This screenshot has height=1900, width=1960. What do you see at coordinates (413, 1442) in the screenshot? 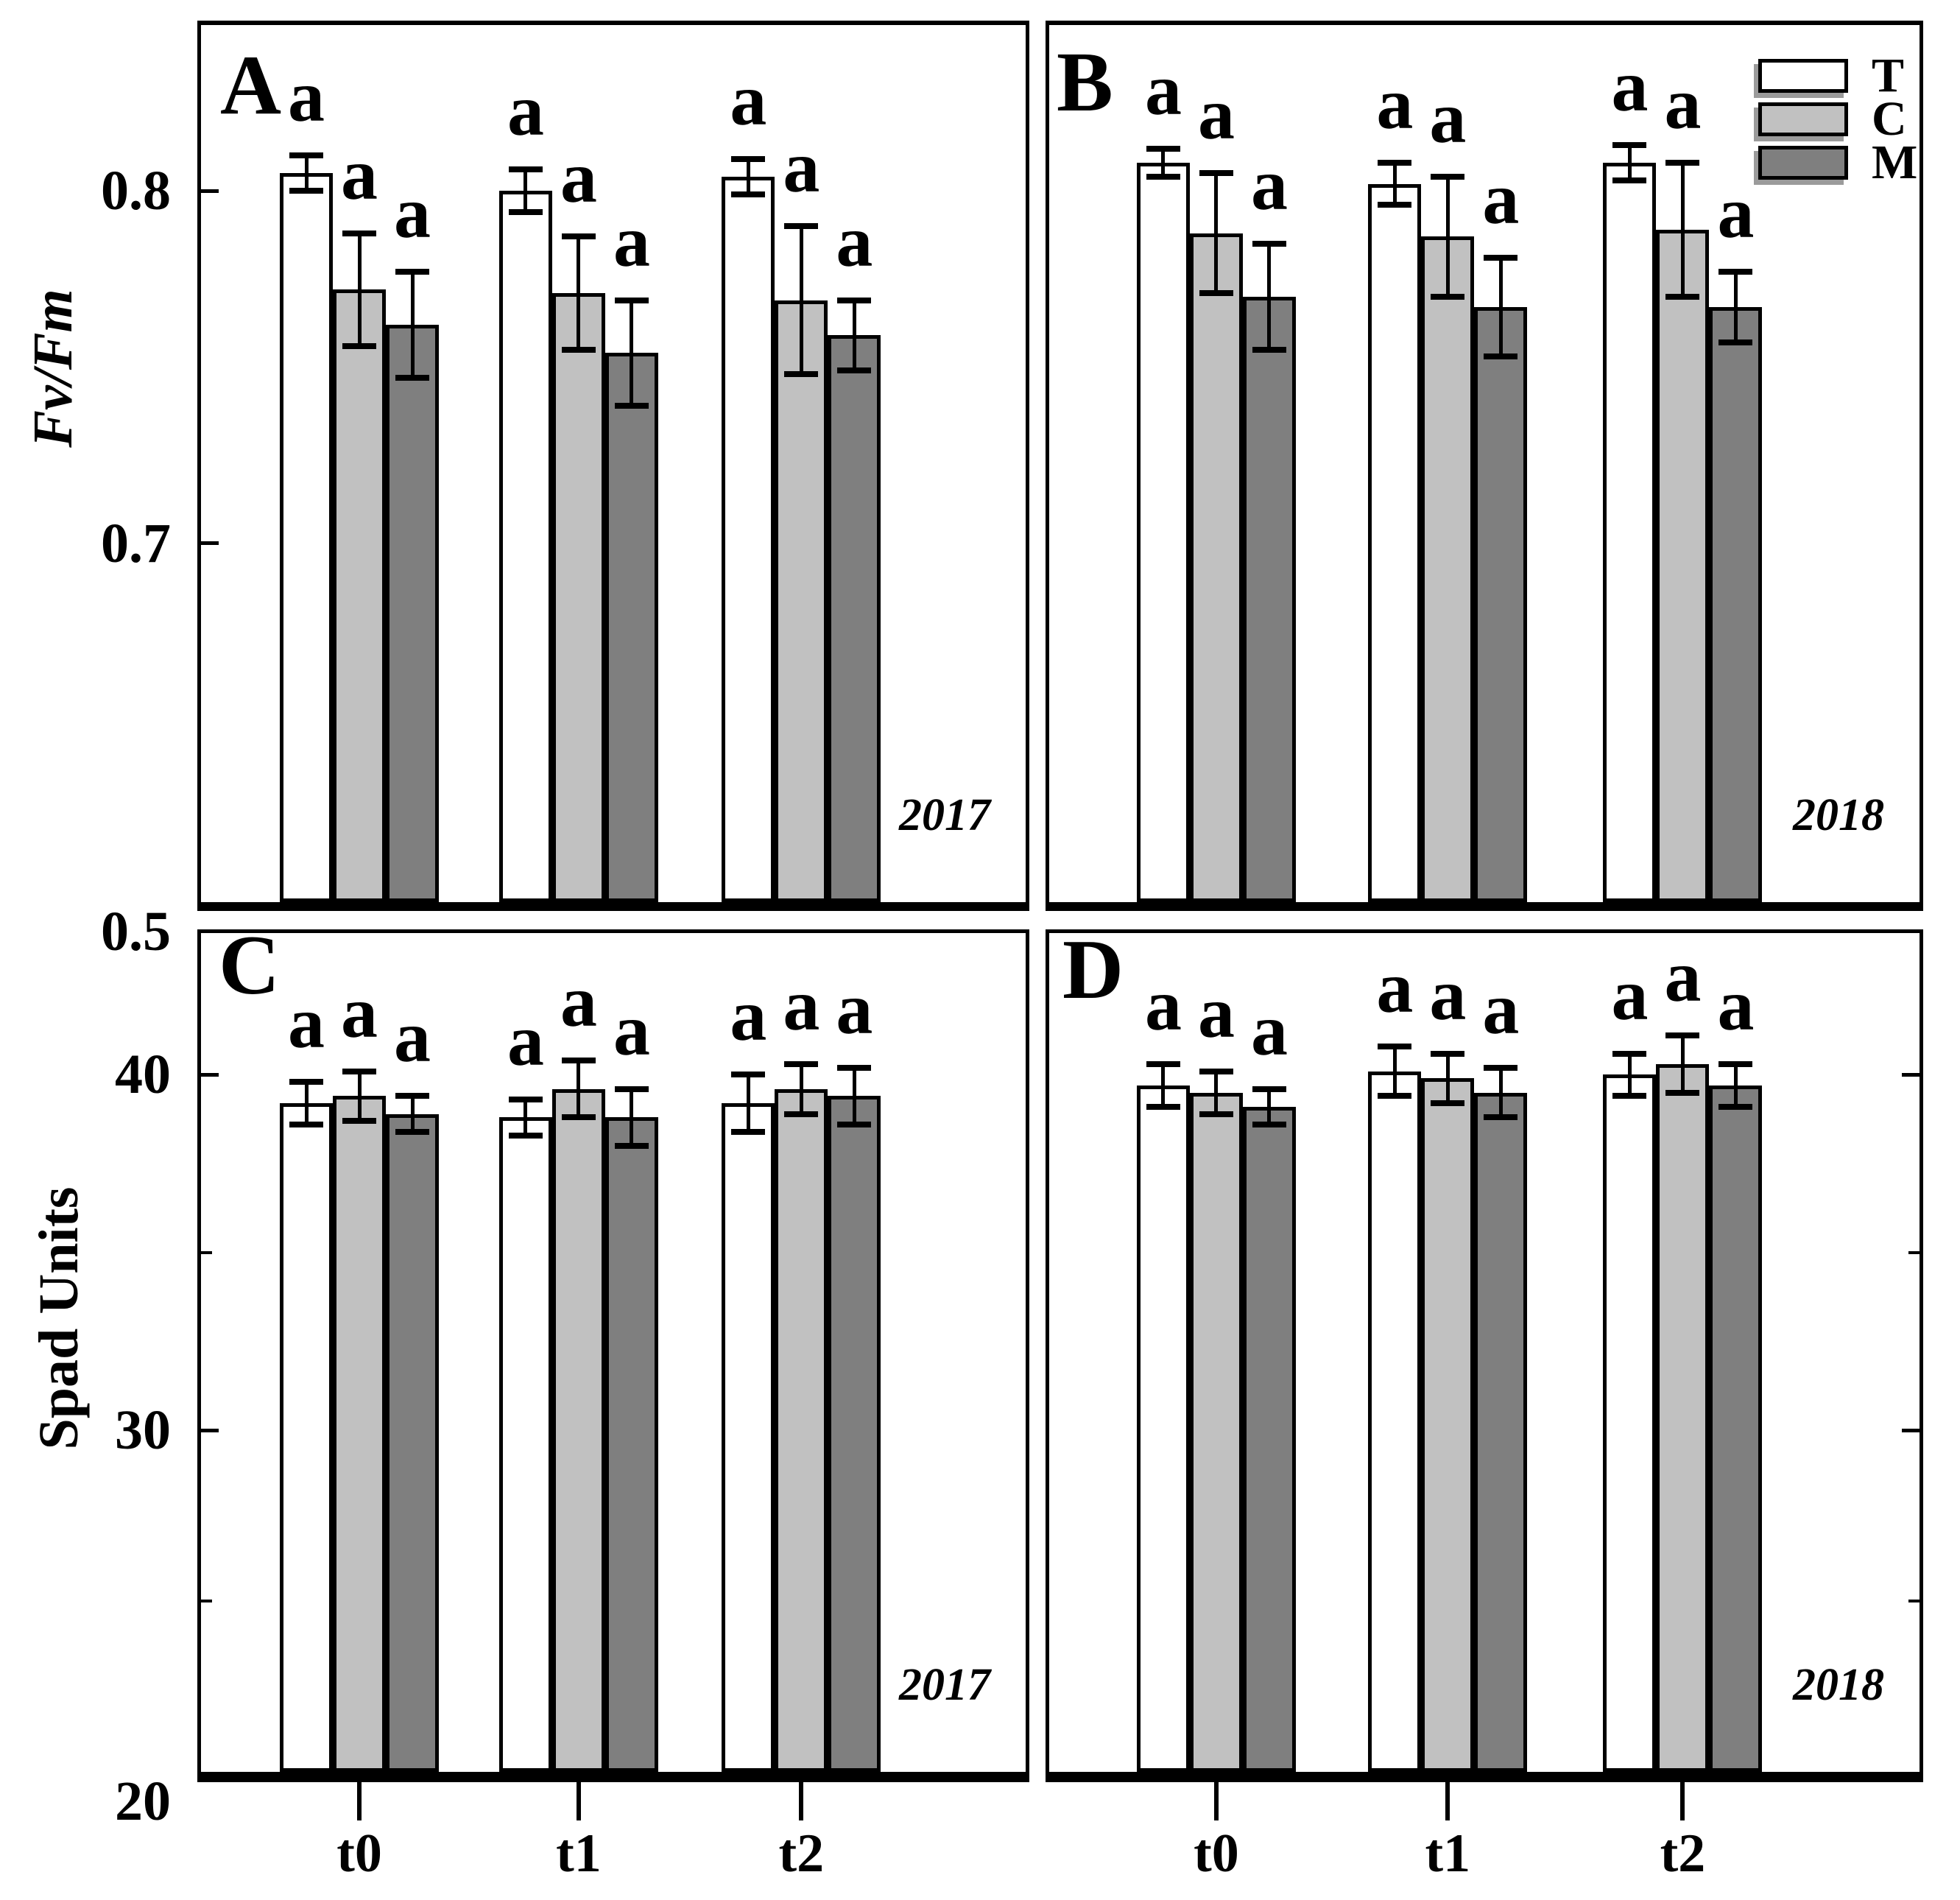
I see `bar-C-t0-M` at bounding box center [413, 1442].